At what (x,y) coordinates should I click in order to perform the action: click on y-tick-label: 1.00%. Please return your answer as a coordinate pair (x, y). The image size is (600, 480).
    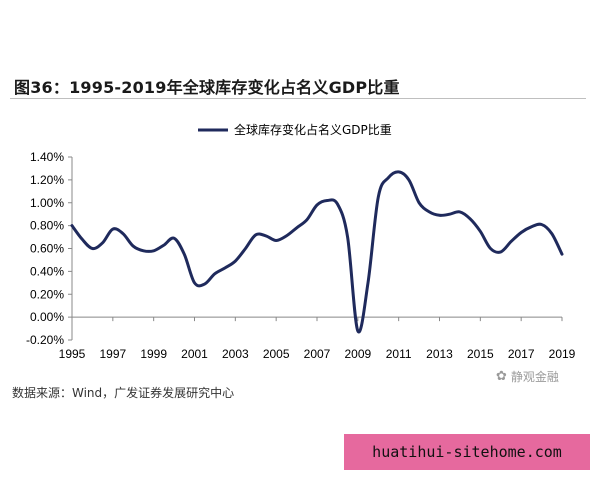
    Looking at the image, I should click on (47, 203).